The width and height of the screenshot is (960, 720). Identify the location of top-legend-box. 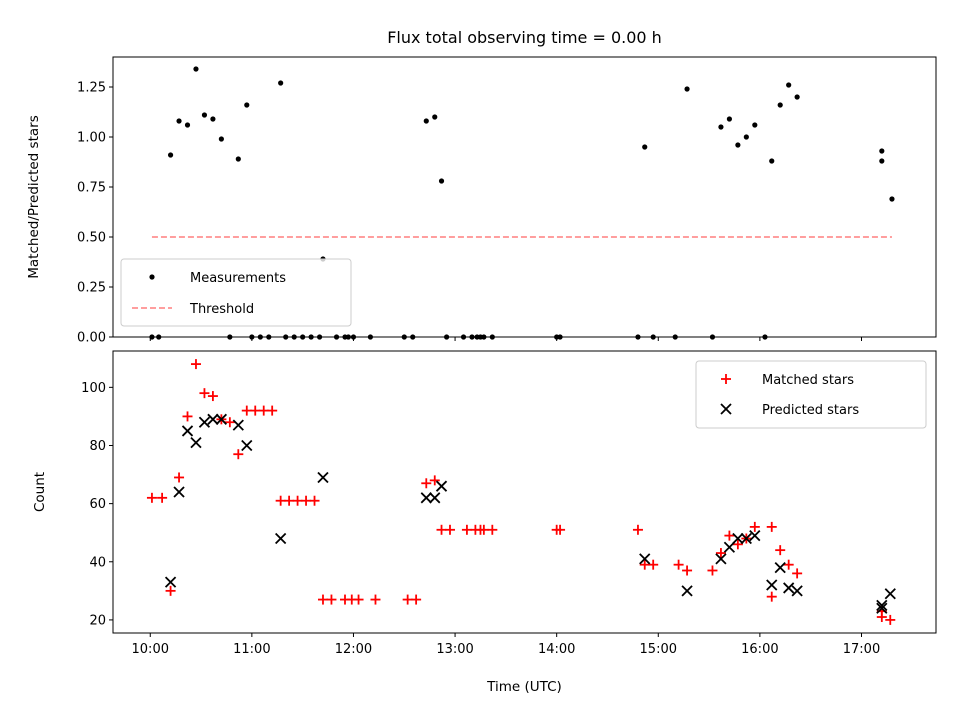
(236, 292).